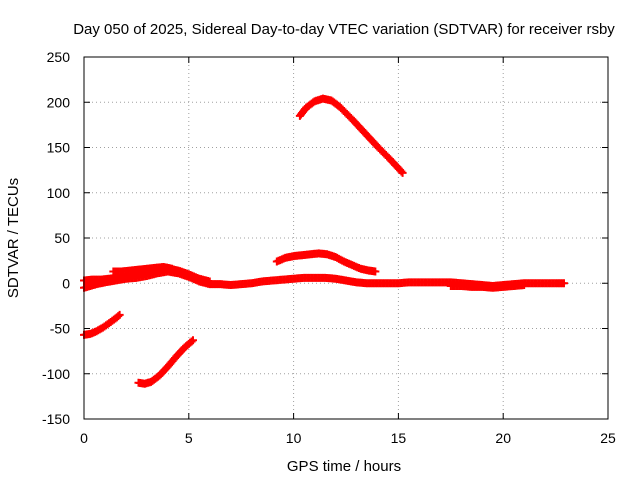  I want to click on y-tick-label: 100, so click(59, 193).